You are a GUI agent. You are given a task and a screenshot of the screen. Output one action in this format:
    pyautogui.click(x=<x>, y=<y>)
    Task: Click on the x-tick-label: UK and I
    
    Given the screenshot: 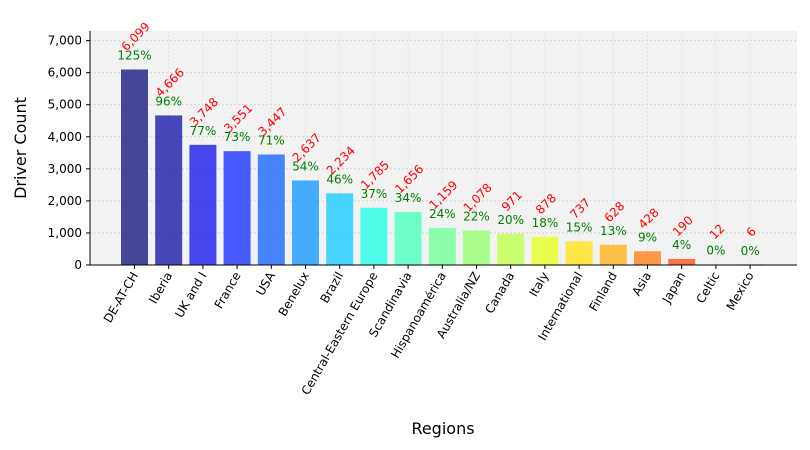 What is the action you would take?
    pyautogui.click(x=190, y=295)
    